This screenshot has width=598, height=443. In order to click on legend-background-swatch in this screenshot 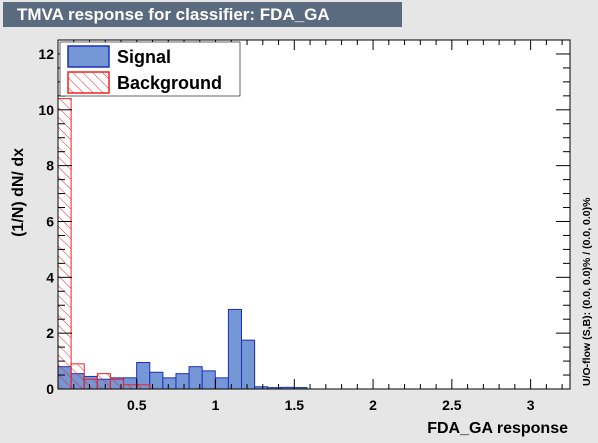, I will do `click(88, 82)`.